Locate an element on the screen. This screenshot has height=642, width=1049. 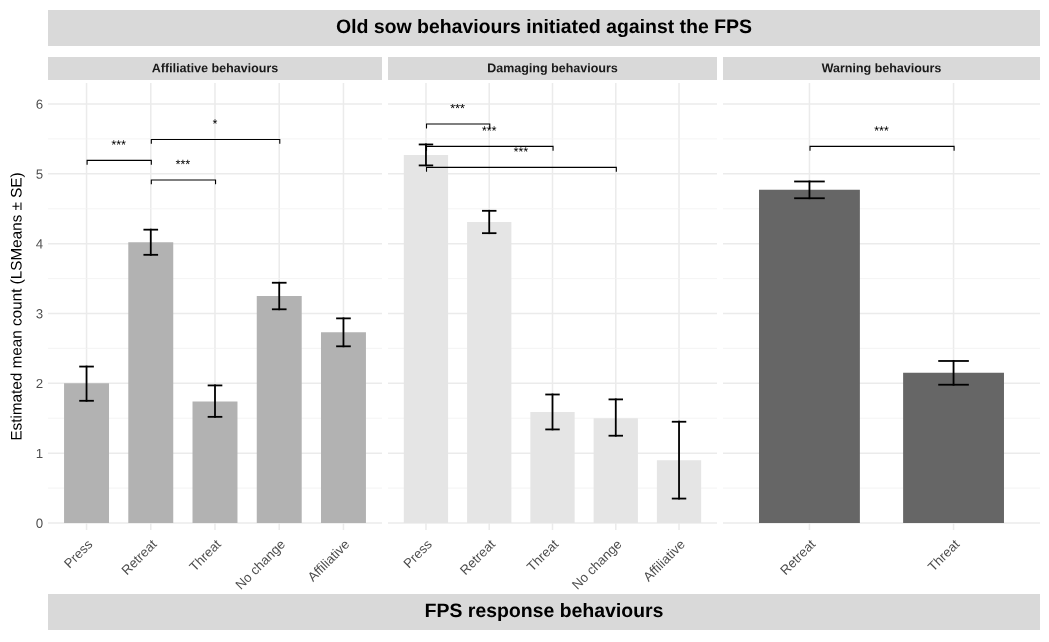
x-axis-title: FPS response behaviours is located at coordinates (544, 612).